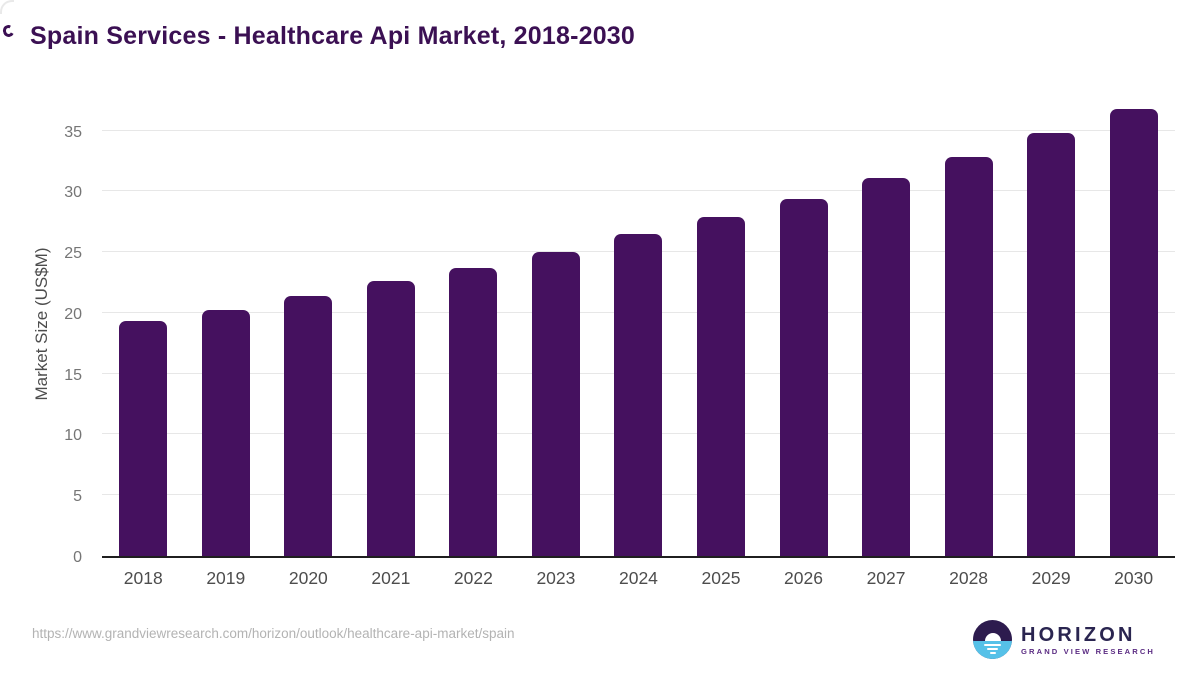 Image resolution: width=1200 pixels, height=675 pixels. I want to click on bar-slot-2023, so click(556, 323).